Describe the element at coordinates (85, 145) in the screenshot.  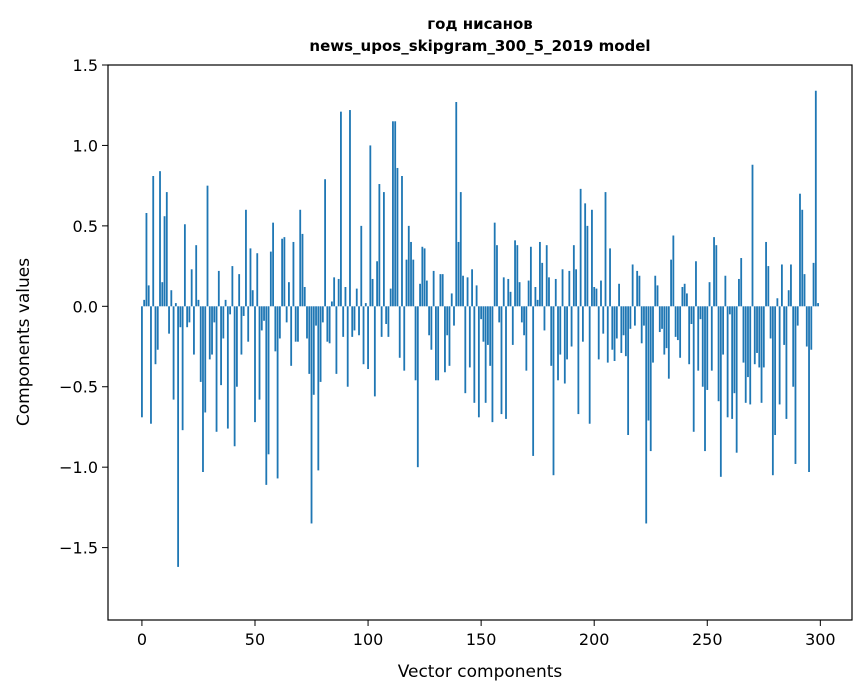
I see `y-tick-label: 1.0` at that location.